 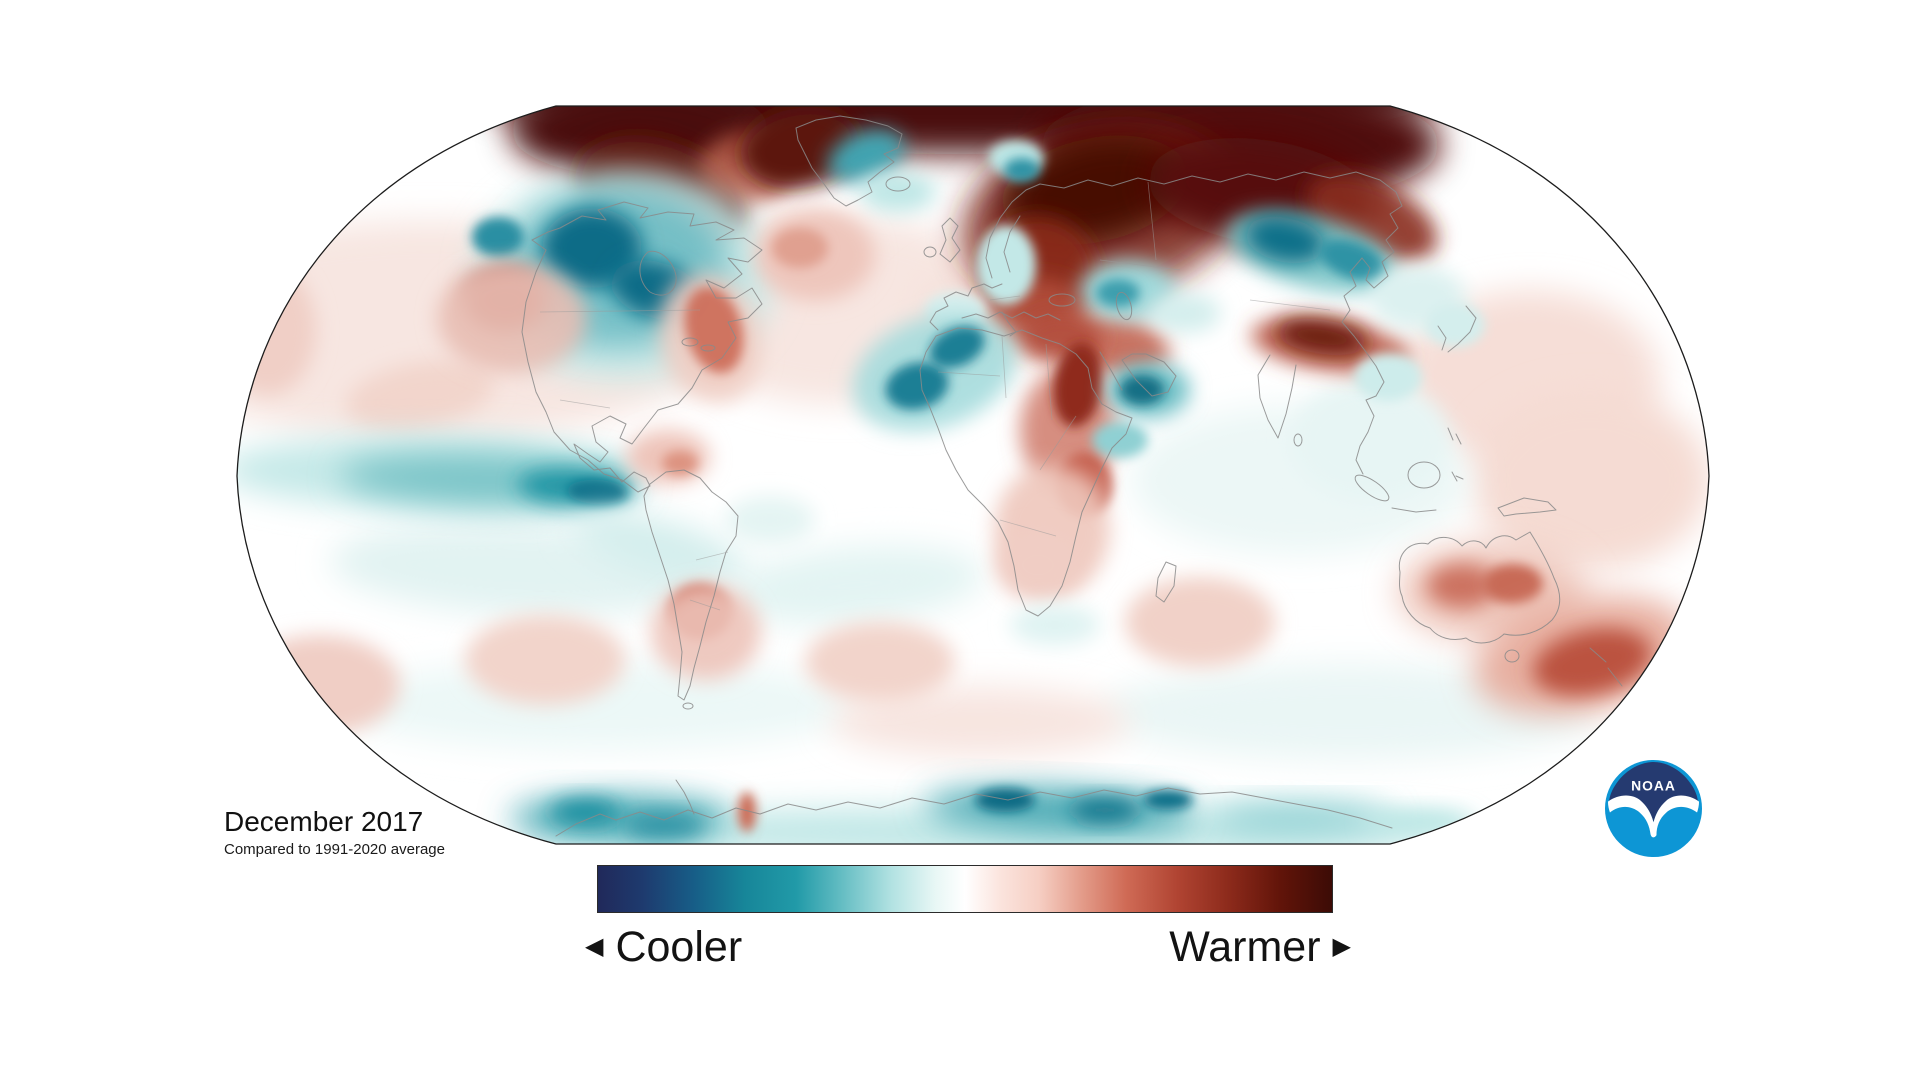 What do you see at coordinates (800, 248) in the screenshot?
I see `anomaly-natlantic-warm-core` at bounding box center [800, 248].